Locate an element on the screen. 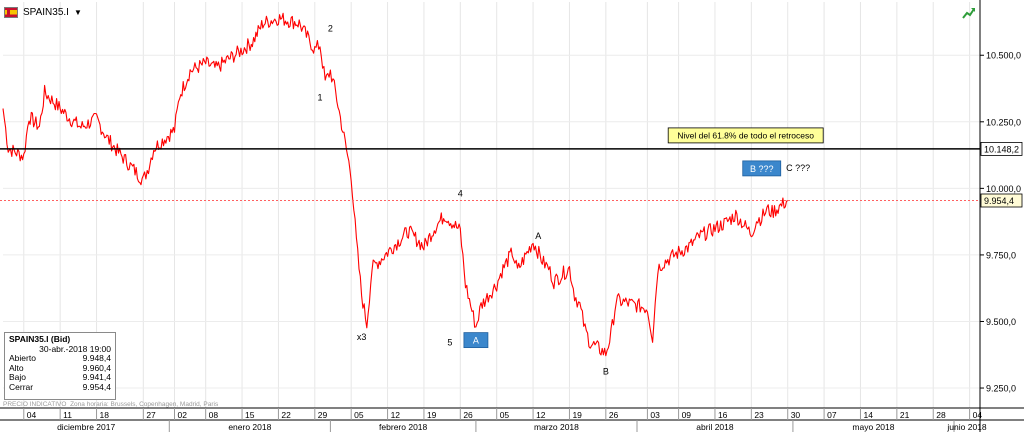 The image size is (1024, 432). x-tick-label: 15 is located at coordinates (250, 415).